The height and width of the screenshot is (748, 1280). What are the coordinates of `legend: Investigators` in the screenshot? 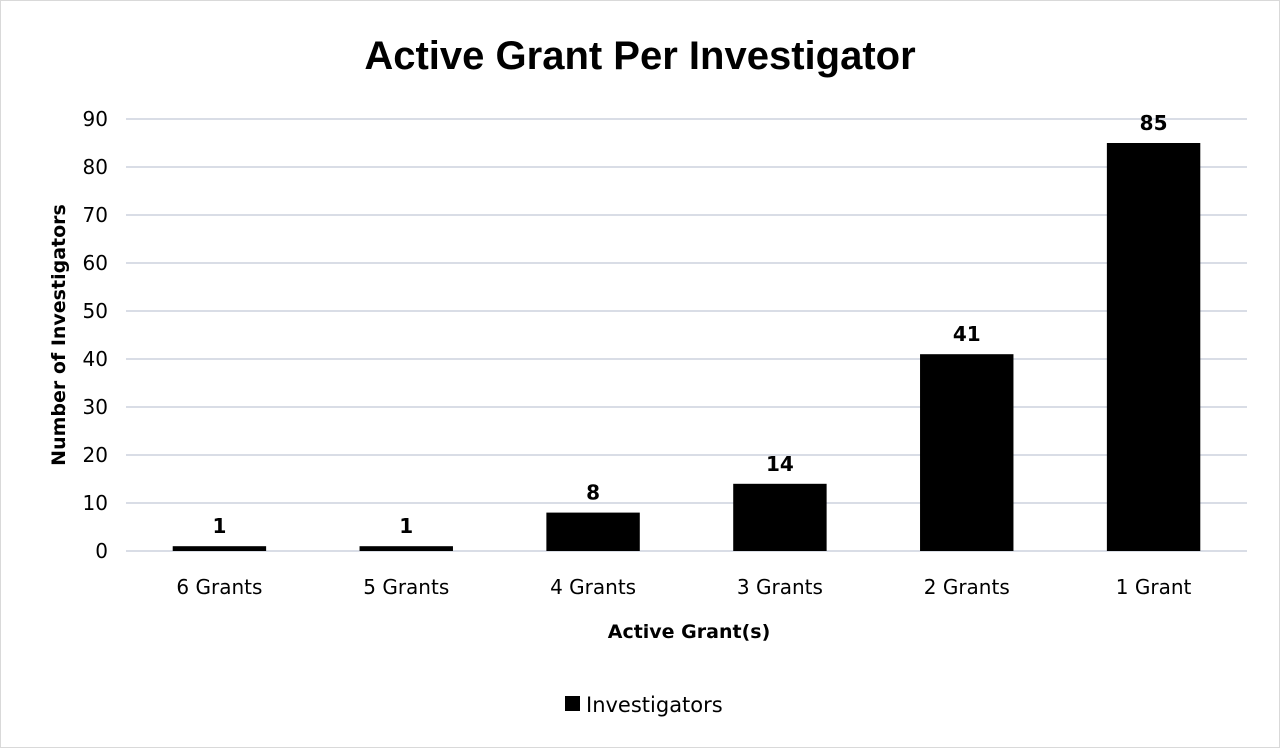 It's located at (644, 705).